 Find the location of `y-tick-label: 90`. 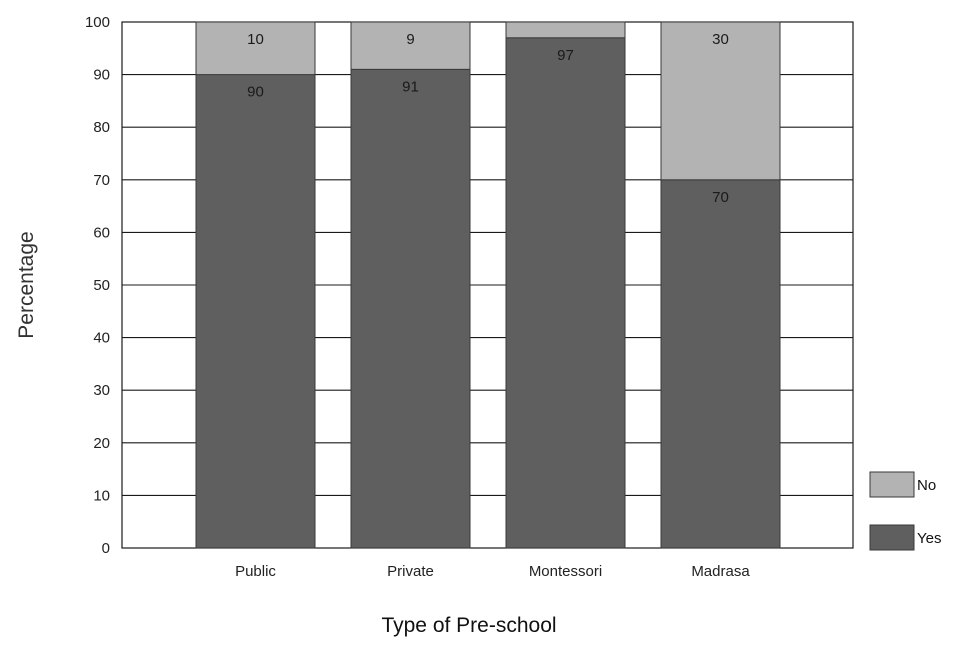

y-tick-label: 90 is located at coordinates (101, 75).